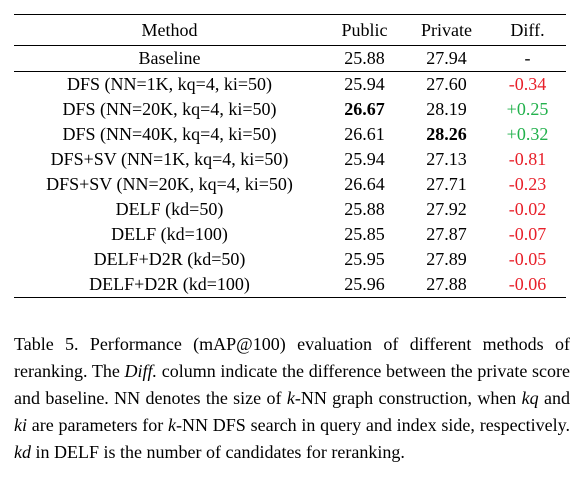 This screenshot has height=499, width=583. What do you see at coordinates (290, 30) in the screenshot?
I see `table-header-row: Method Public Private Diff.` at bounding box center [290, 30].